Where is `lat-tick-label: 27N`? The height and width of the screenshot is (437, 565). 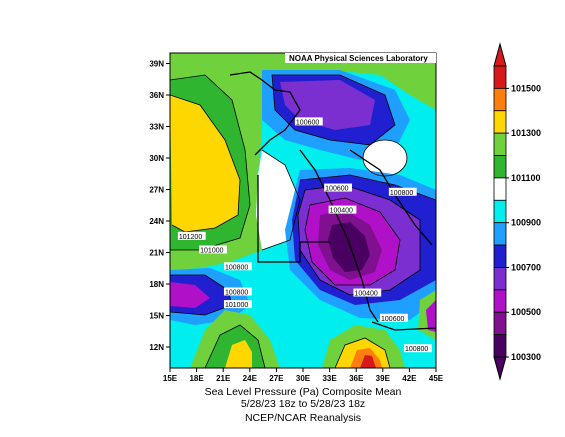
lat-tick-label: 27N is located at coordinates (156, 190).